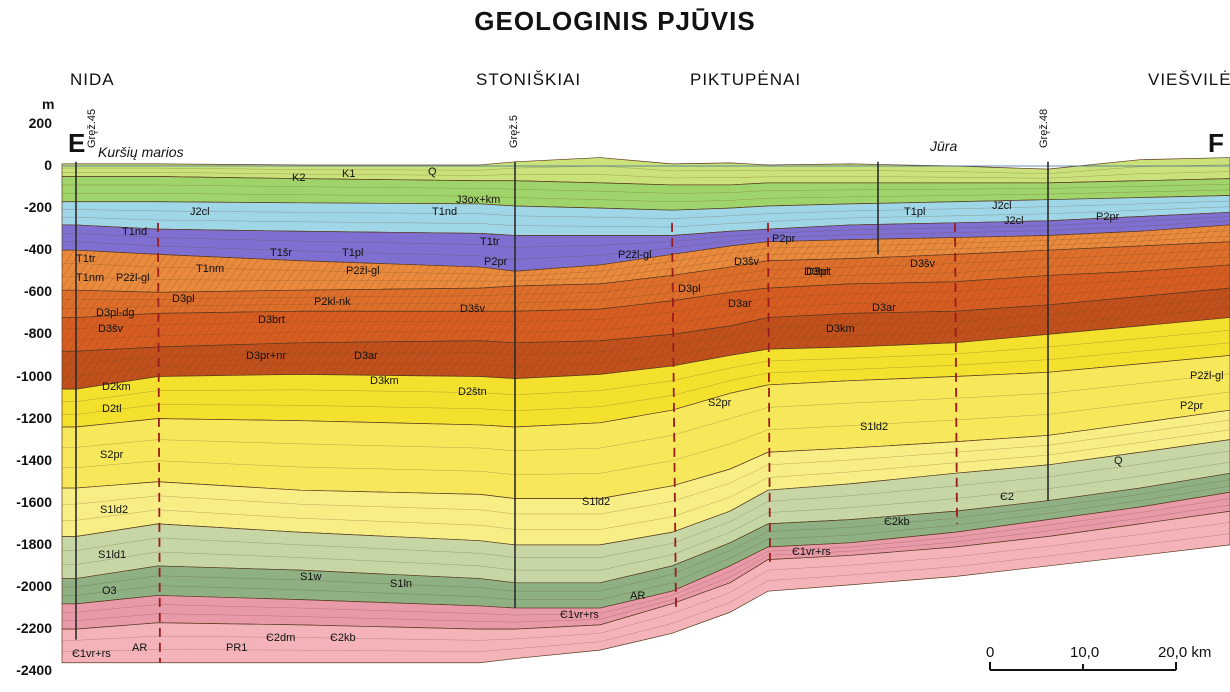  Describe the element at coordinates (884, 308) in the screenshot. I see `layer-label: D3ar` at that location.